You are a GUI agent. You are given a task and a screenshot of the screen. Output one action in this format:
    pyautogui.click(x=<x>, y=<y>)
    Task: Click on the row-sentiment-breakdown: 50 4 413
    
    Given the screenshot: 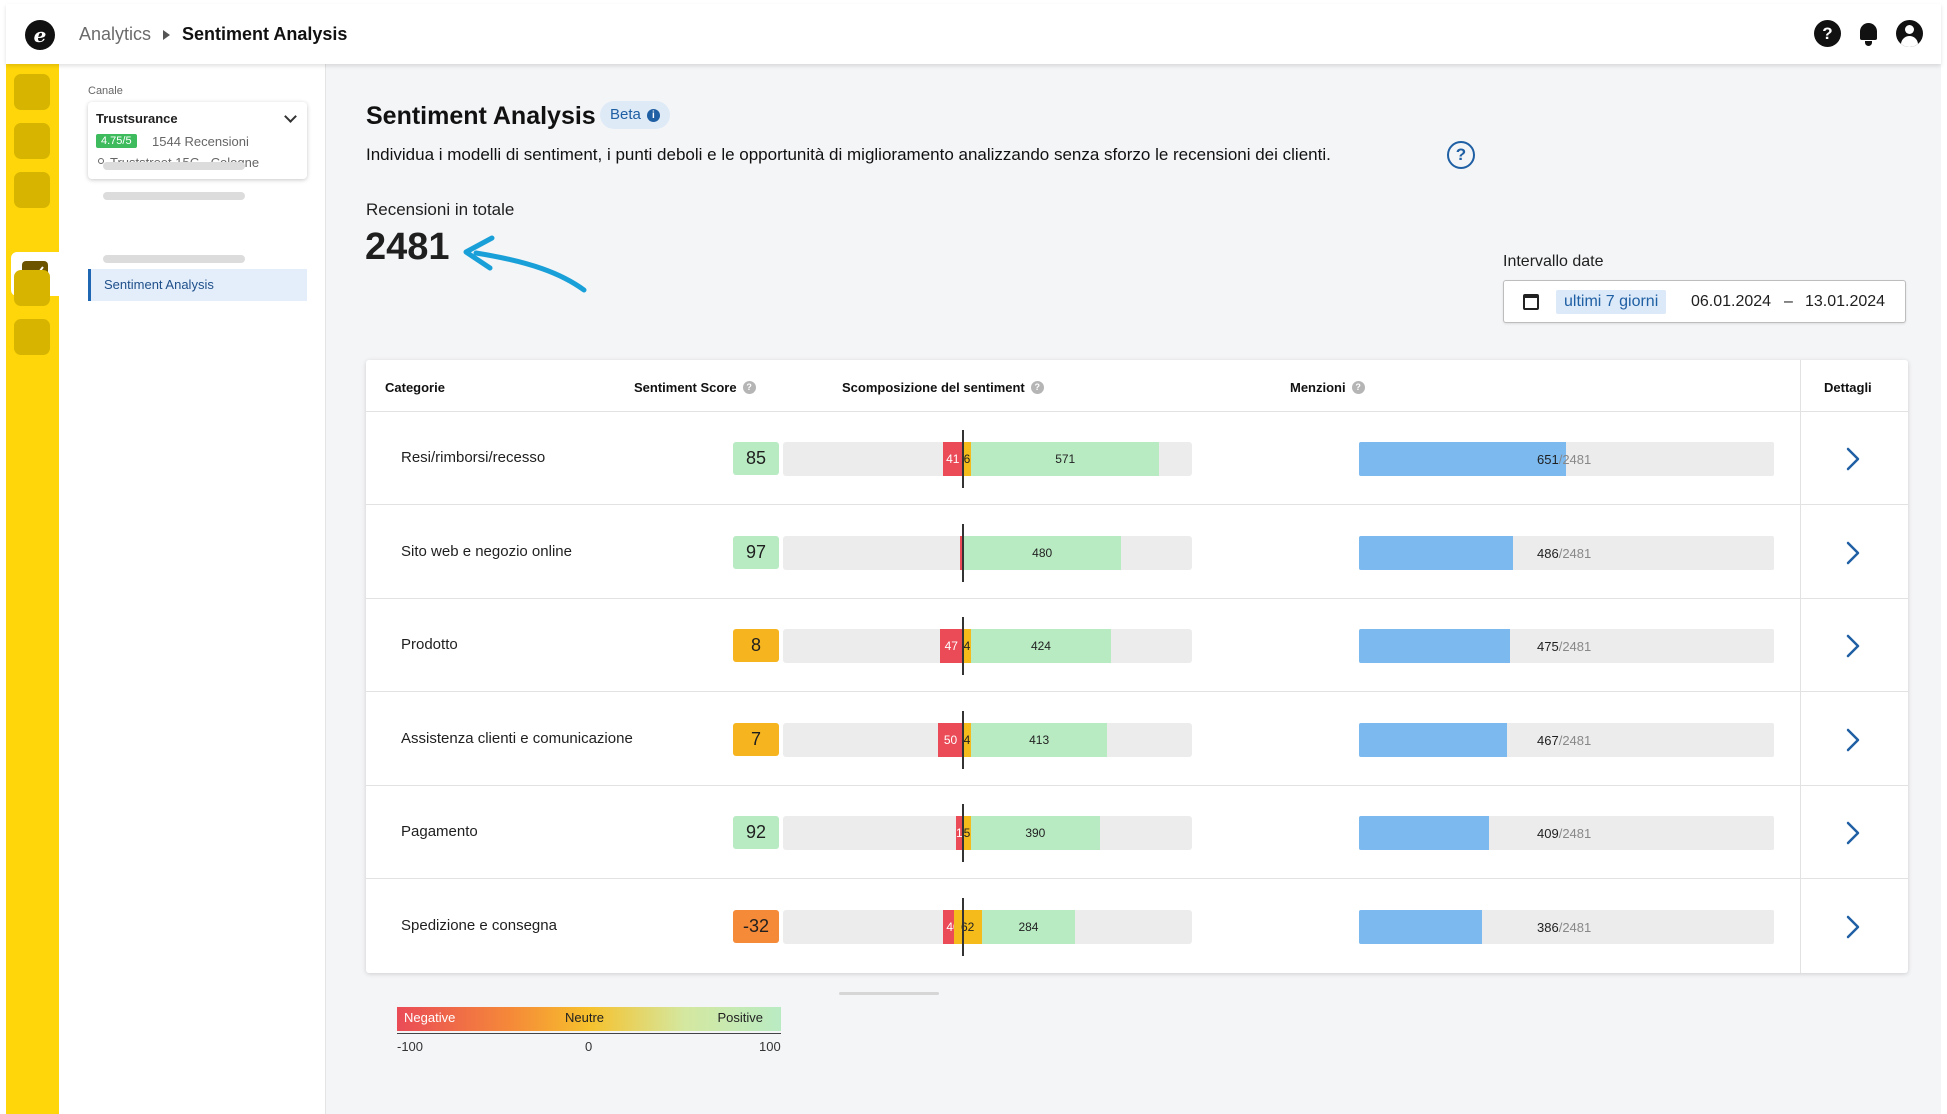 What is the action you would take?
    pyautogui.click(x=987, y=739)
    